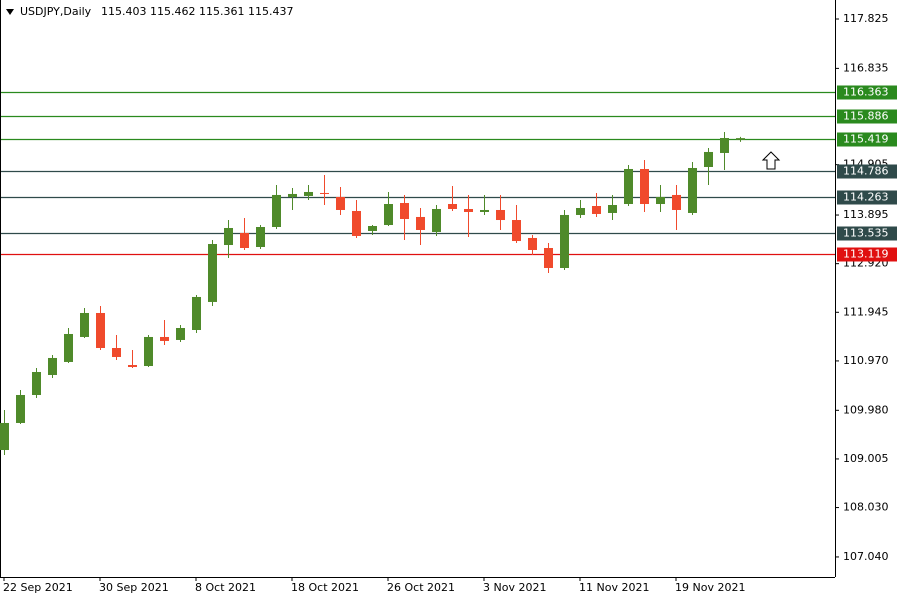 The height and width of the screenshot is (600, 900). Describe the element at coordinates (866, 214) in the screenshot. I see `y-tick-label: 113.895` at that location.